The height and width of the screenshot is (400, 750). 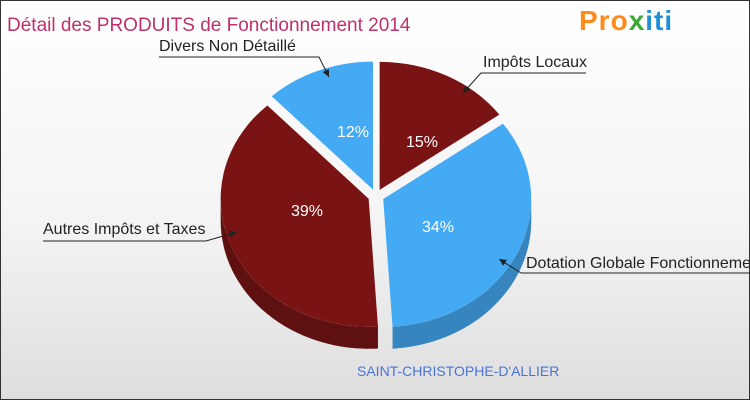 What do you see at coordinates (535, 62) in the screenshot?
I see `slice-category-label: Impôts Locaux` at bounding box center [535, 62].